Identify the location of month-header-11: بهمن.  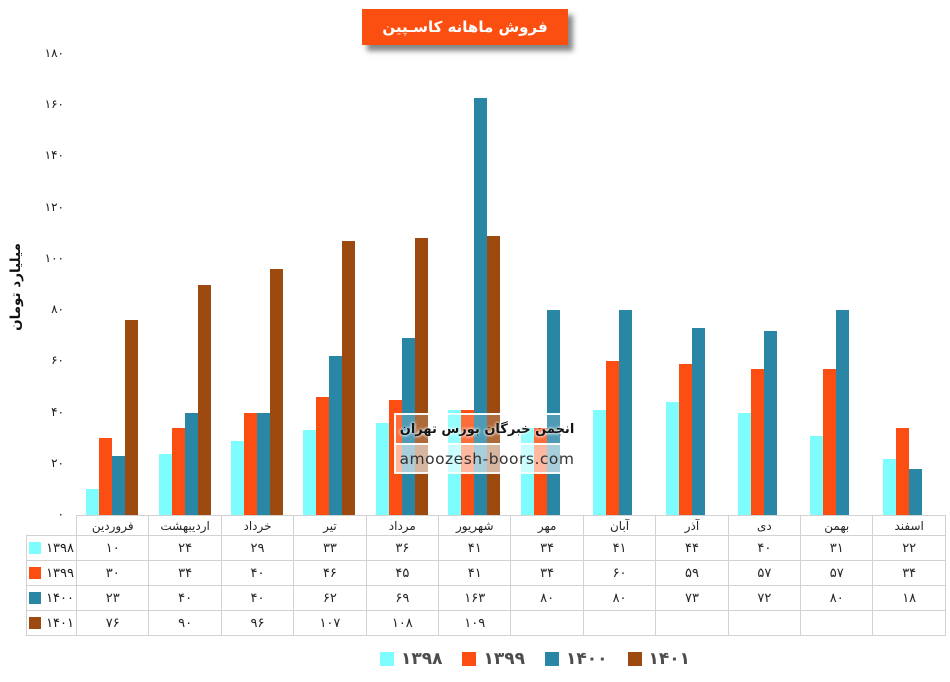
(837, 525).